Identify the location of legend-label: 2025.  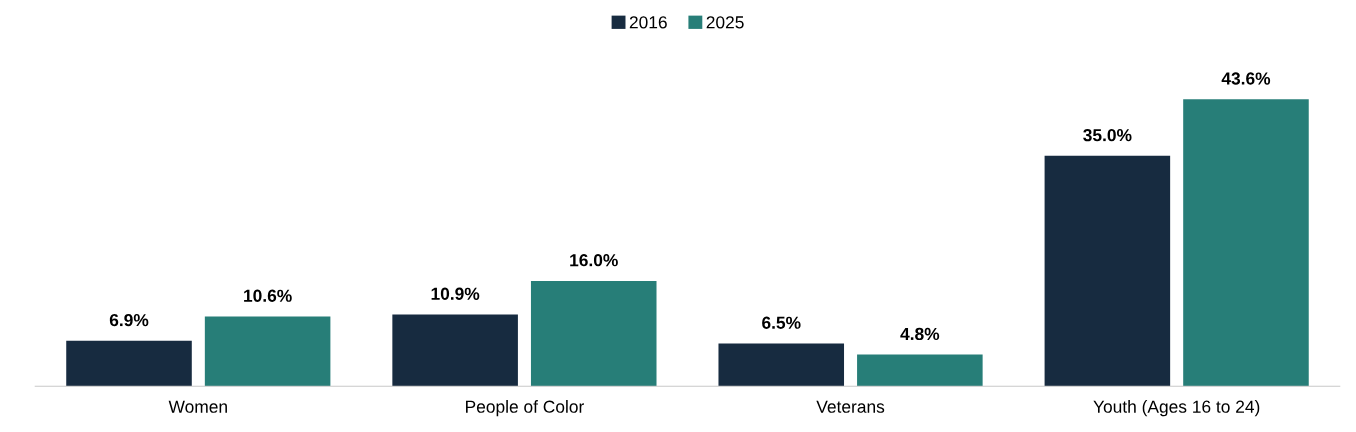
(725, 22).